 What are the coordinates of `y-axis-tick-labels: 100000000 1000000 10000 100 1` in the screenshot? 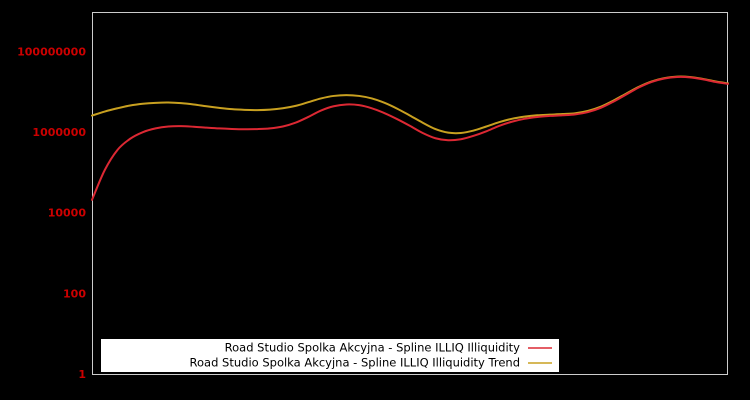 It's located at (51, 213).